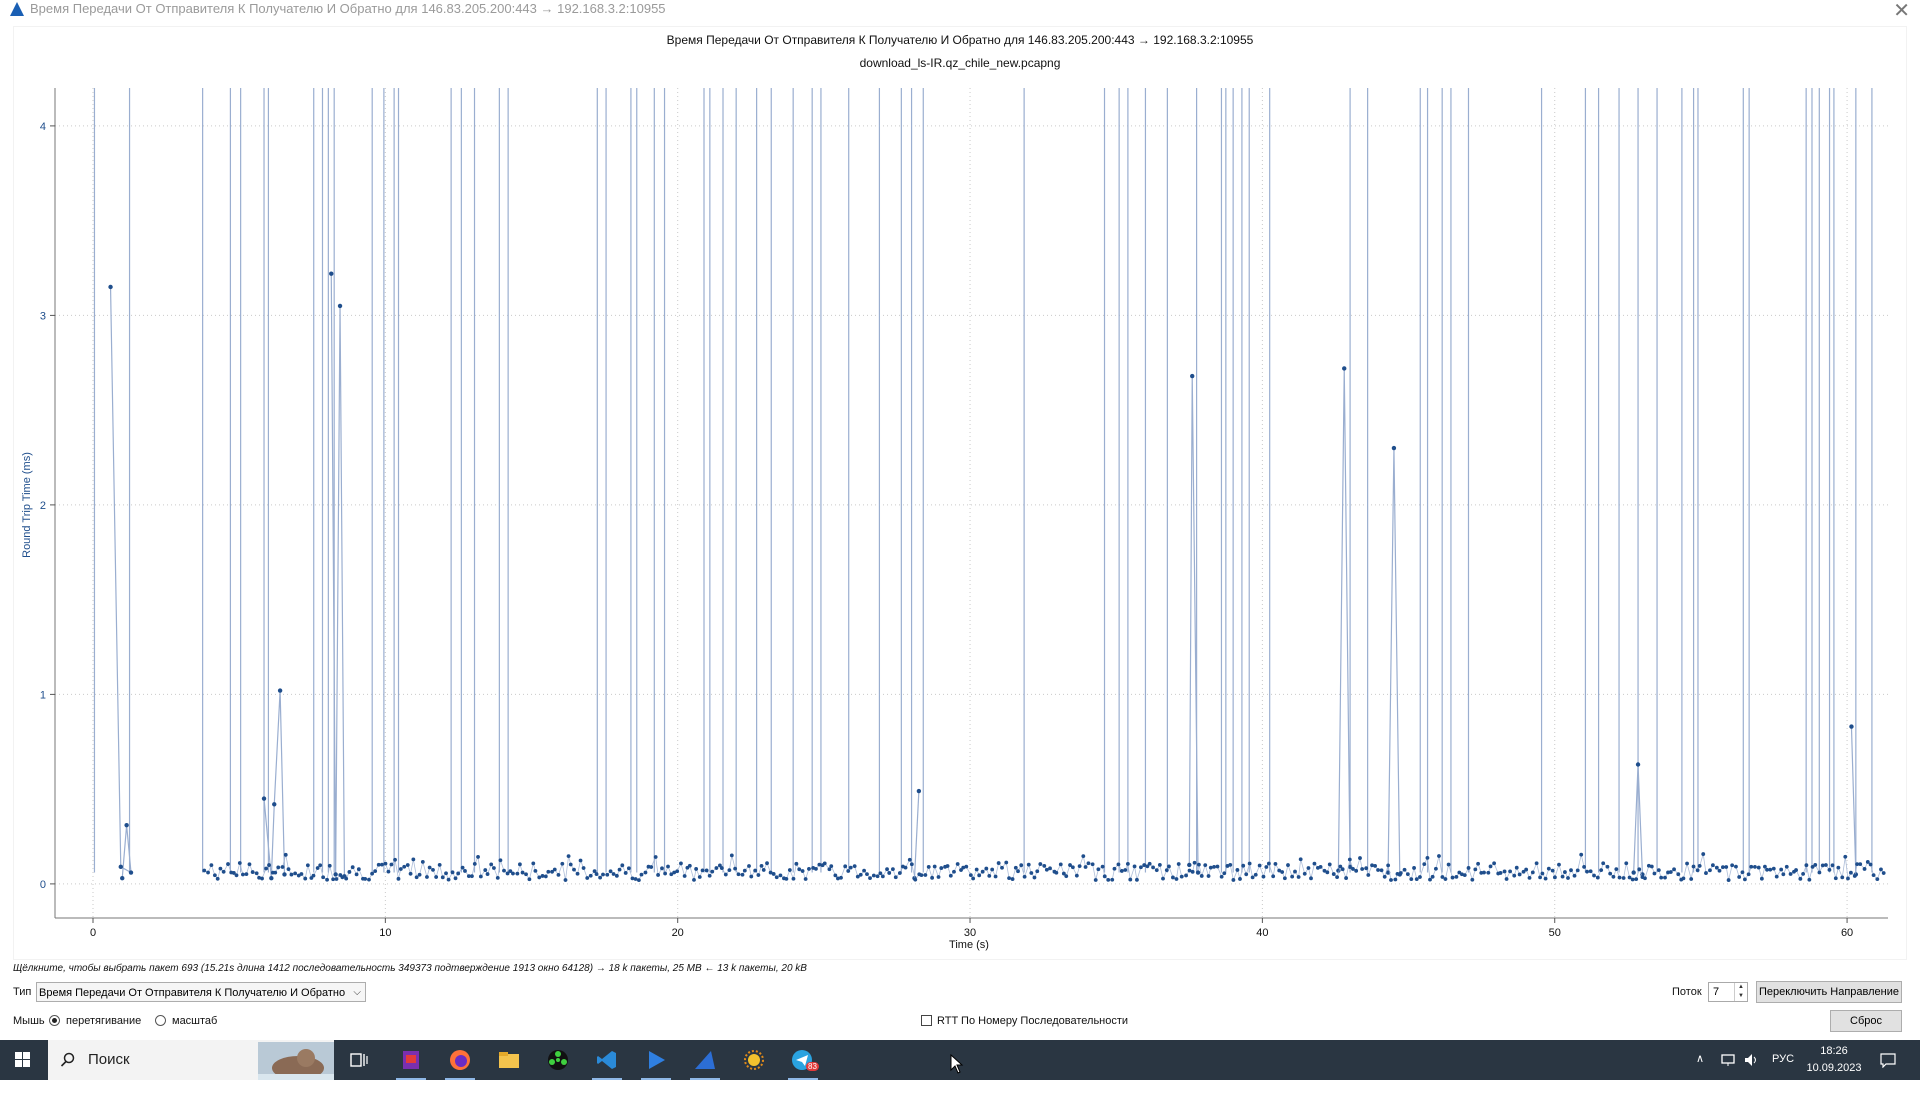  What do you see at coordinates (803, 1060) in the screenshot?
I see `taskbar-app-telegram: 83` at bounding box center [803, 1060].